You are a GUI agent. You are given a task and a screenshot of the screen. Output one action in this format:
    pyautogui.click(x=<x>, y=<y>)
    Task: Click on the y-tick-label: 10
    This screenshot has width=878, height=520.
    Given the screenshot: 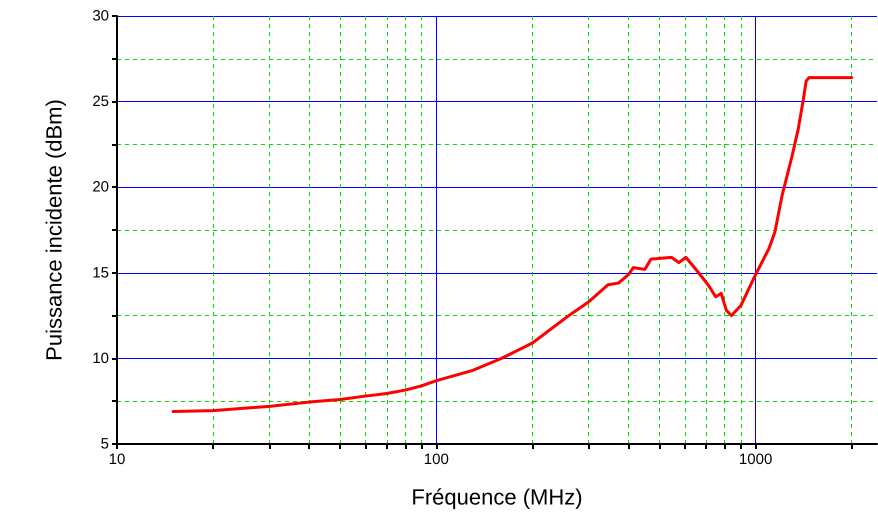 What is the action you would take?
    pyautogui.click(x=100, y=358)
    